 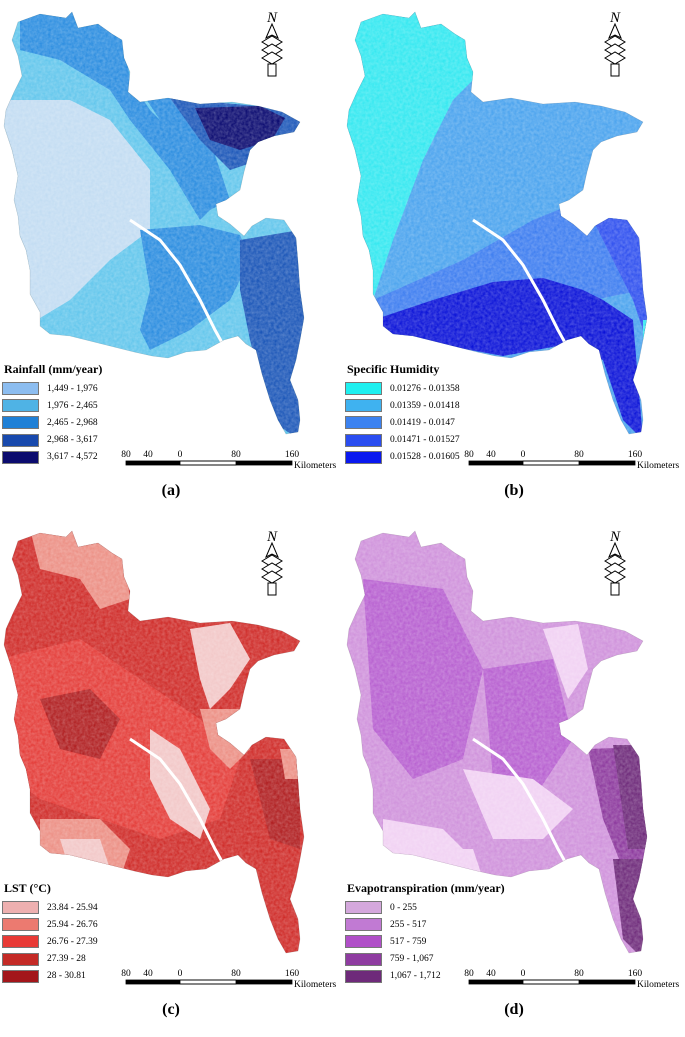 I want to click on legend-label: 1,976 - 2,465, so click(x=72, y=405).